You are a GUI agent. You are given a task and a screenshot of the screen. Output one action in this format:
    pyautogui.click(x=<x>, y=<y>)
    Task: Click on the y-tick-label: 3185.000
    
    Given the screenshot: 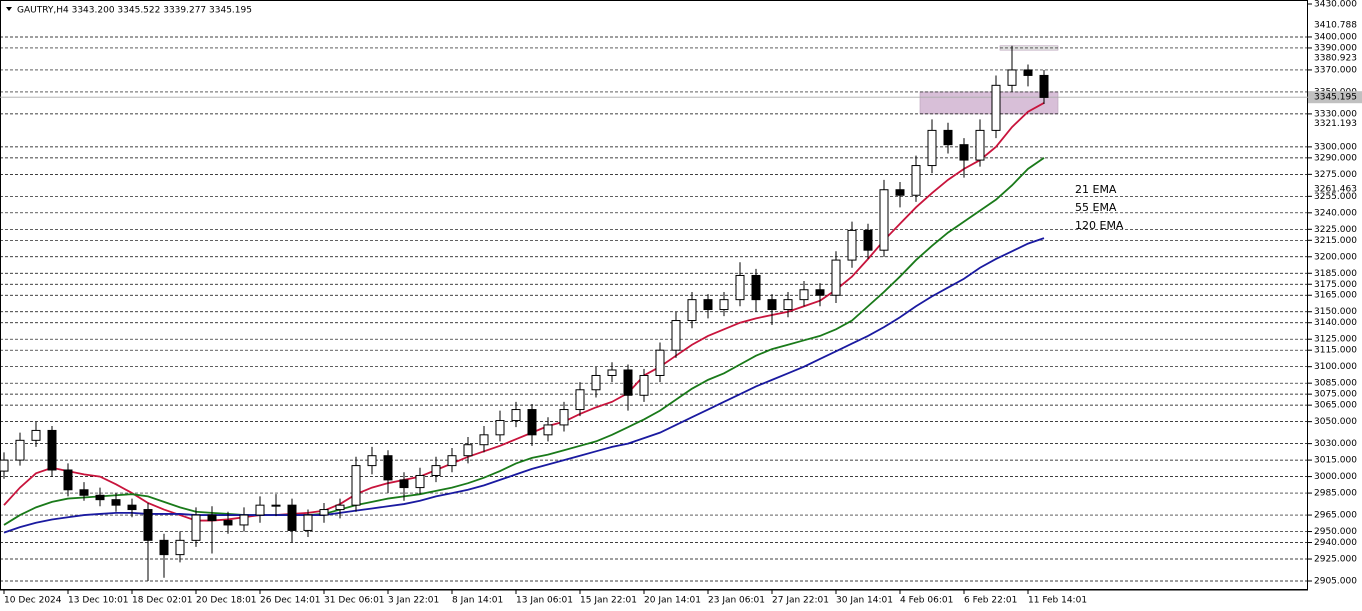 What is the action you would take?
    pyautogui.click(x=1335, y=274)
    